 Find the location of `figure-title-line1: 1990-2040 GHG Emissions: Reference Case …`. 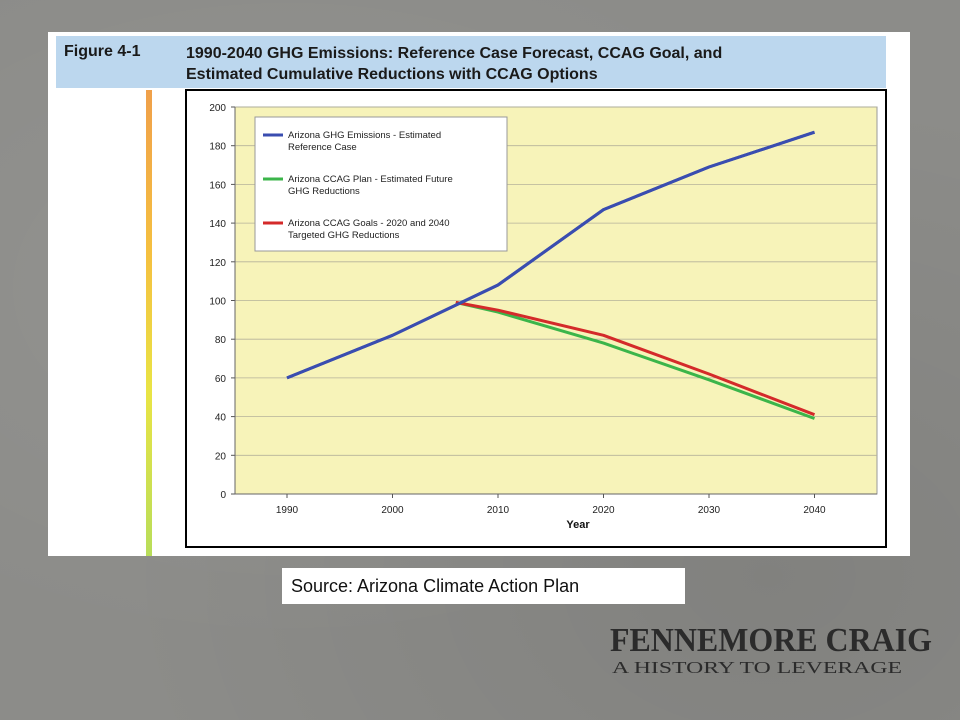

figure-title-line1: 1990-2040 GHG Emissions: Reference Case … is located at coordinates (454, 53).